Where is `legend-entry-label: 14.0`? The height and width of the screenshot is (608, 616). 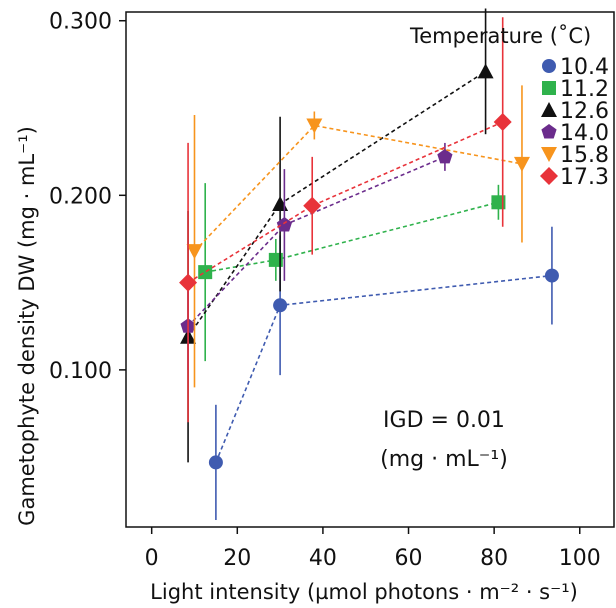
legend-entry-label: 14.0 is located at coordinates (584, 133).